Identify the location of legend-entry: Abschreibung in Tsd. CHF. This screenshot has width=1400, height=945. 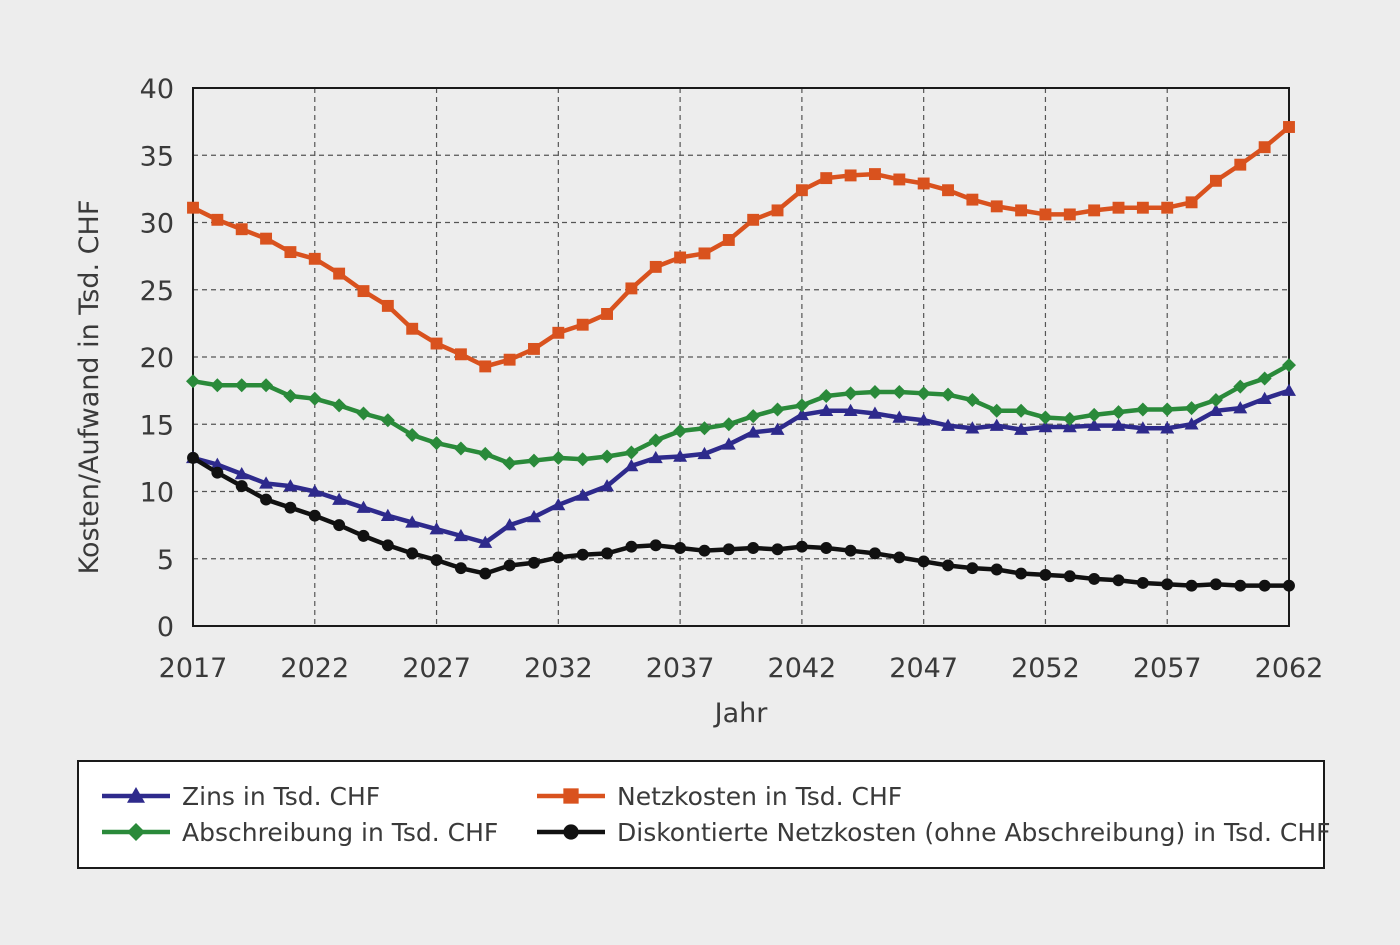
(300, 832).